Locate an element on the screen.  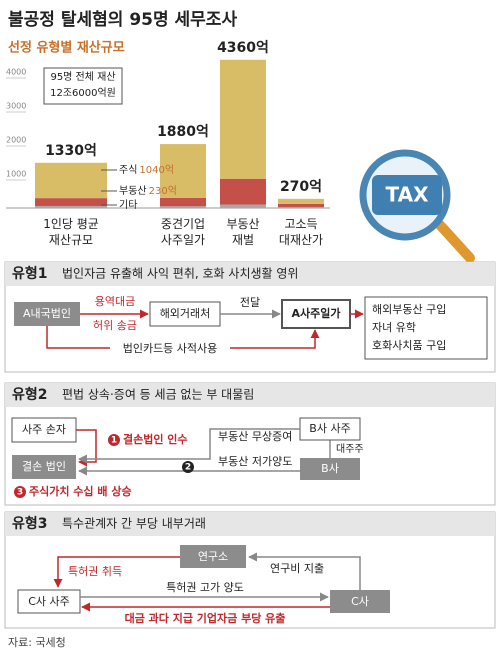
node-label: 연구소 is located at coordinates (213, 556).